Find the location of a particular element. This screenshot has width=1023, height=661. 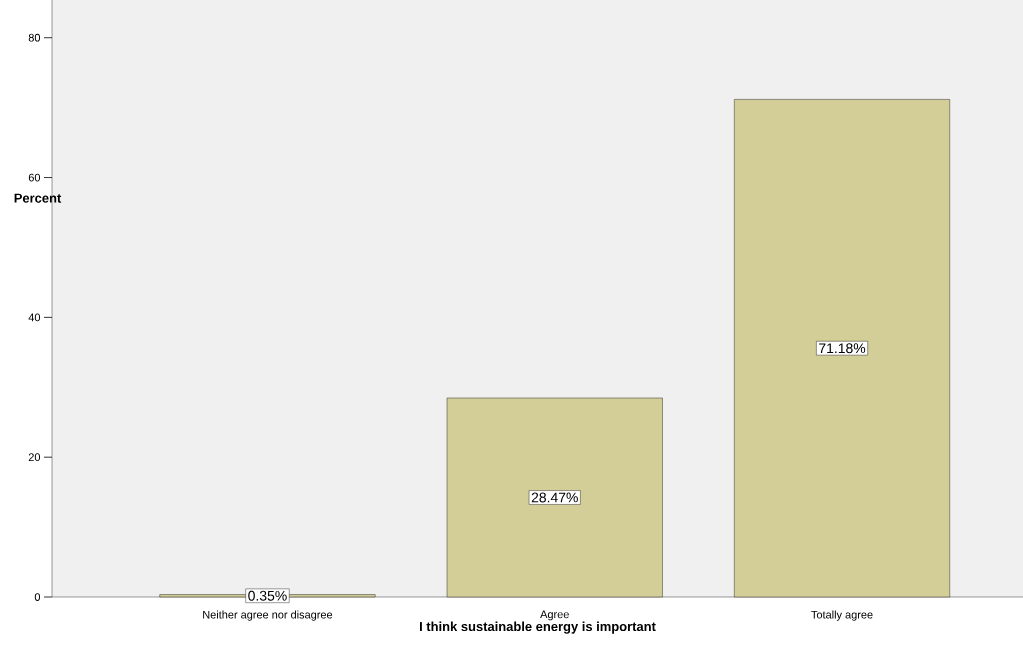

data-label: 71.18% is located at coordinates (842, 348).